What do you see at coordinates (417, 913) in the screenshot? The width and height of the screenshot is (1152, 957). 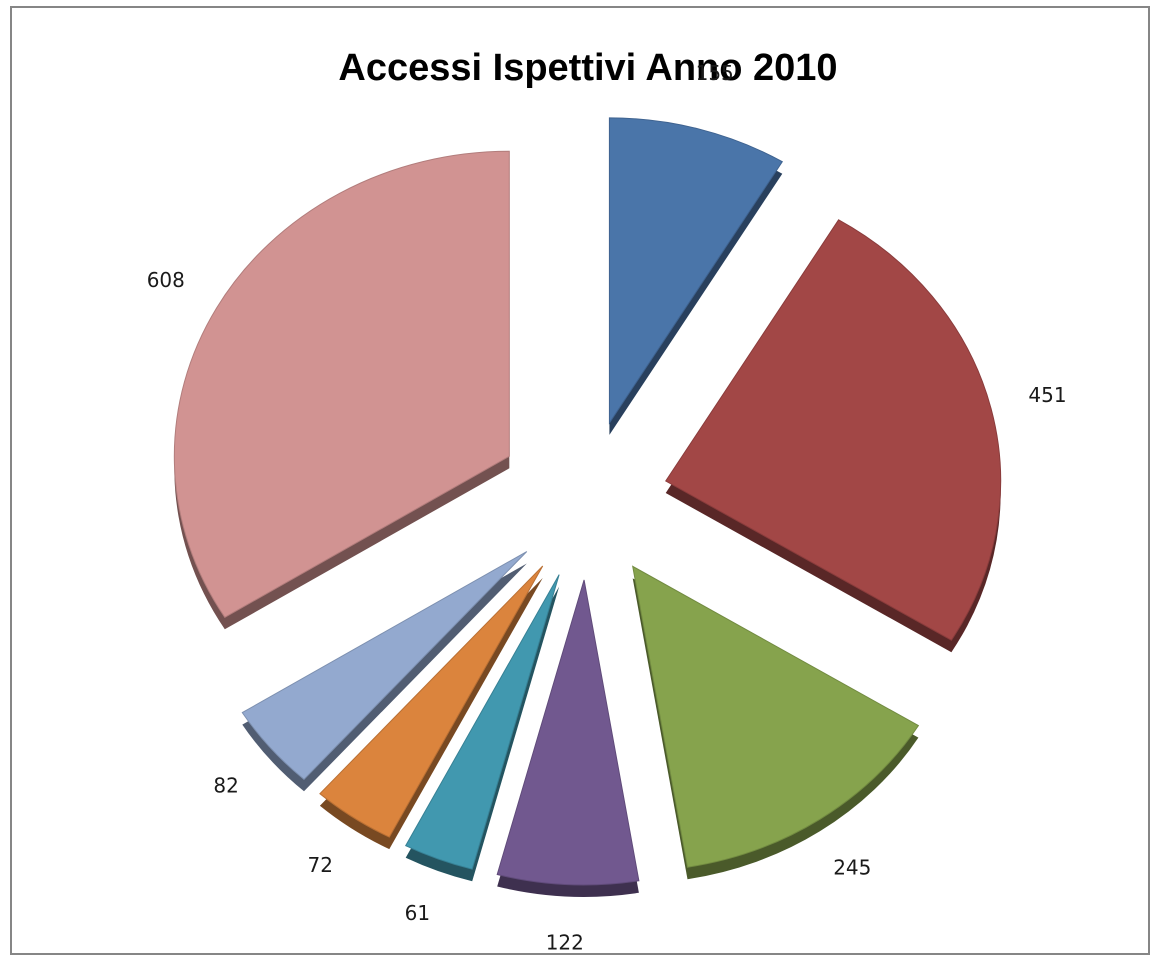 I see `data-label-5: 61` at bounding box center [417, 913].